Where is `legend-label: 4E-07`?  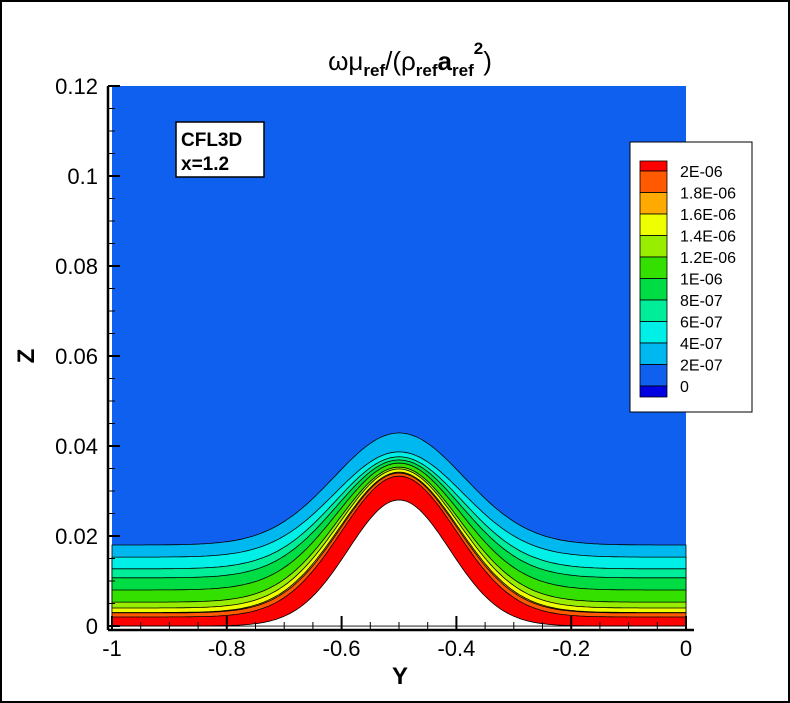
legend-label: 4E-07 is located at coordinates (701, 344).